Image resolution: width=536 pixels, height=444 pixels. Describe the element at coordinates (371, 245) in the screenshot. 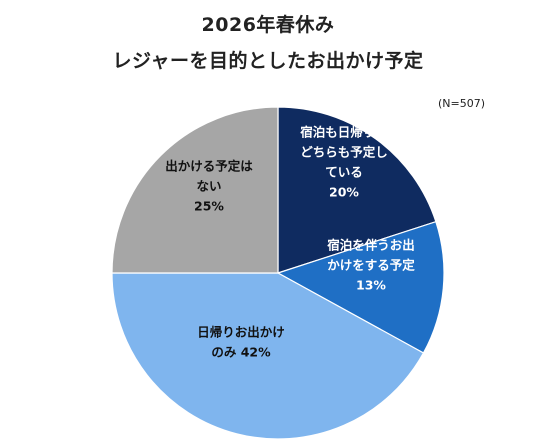

I see `slice-label-2-line-1: 宿泊を伴うお出` at that location.